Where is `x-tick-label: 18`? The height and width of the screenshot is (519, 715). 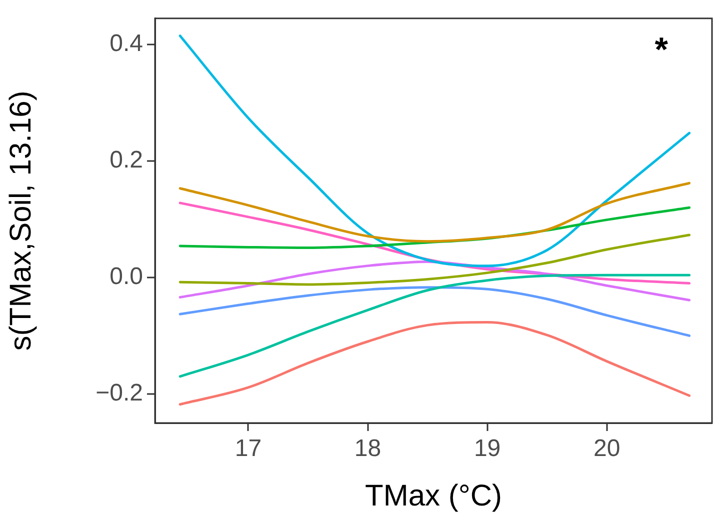 x-tick-label: 18 is located at coordinates (368, 448).